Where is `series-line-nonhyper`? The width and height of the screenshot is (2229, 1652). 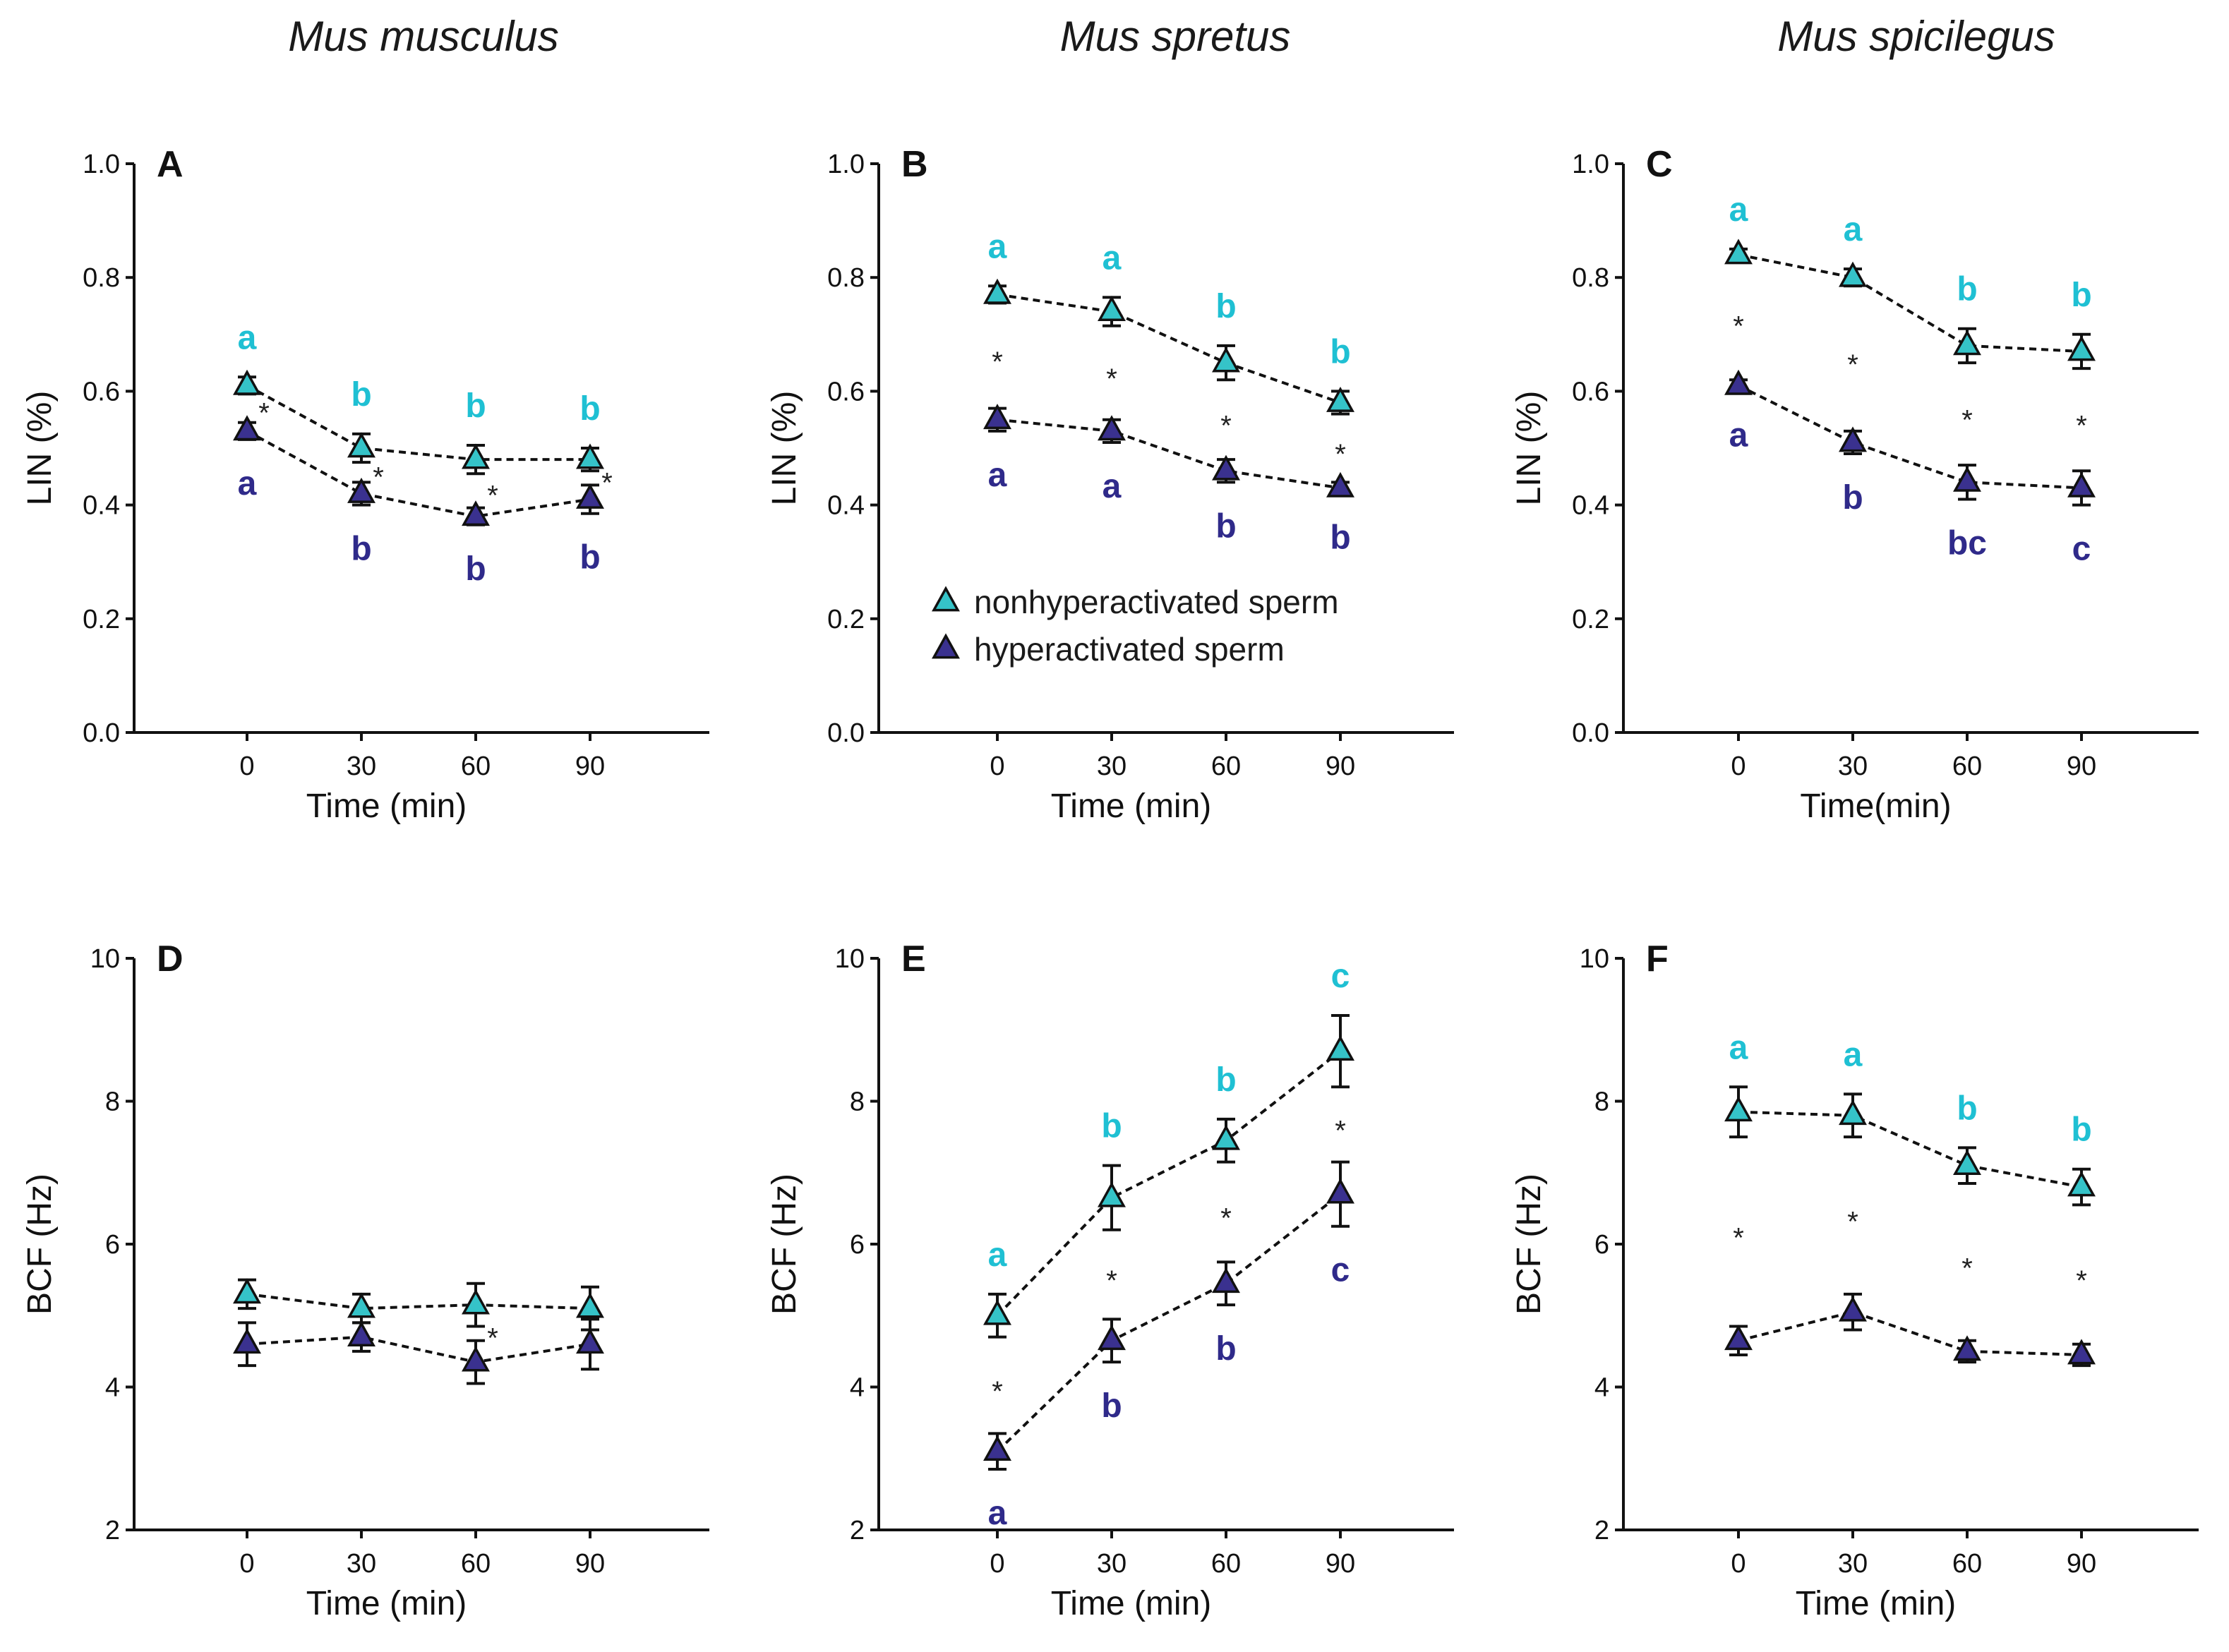
series-line-nonhyper is located at coordinates (1169, 348).